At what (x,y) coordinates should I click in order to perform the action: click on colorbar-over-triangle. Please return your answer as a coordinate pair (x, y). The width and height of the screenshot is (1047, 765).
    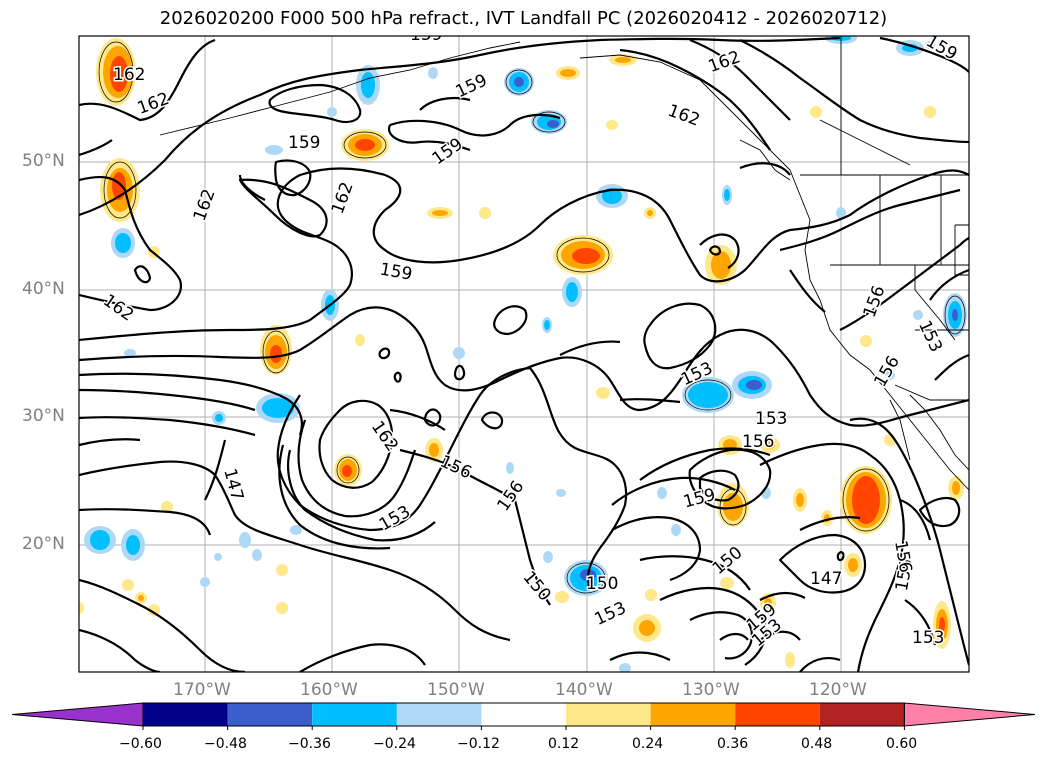
    Looking at the image, I should click on (969, 714).